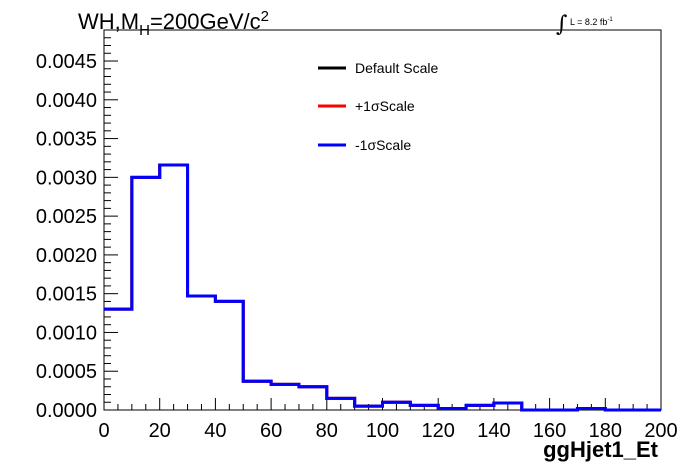 The width and height of the screenshot is (696, 472). I want to click on y-tick-label: 0.0015, so click(66, 295).